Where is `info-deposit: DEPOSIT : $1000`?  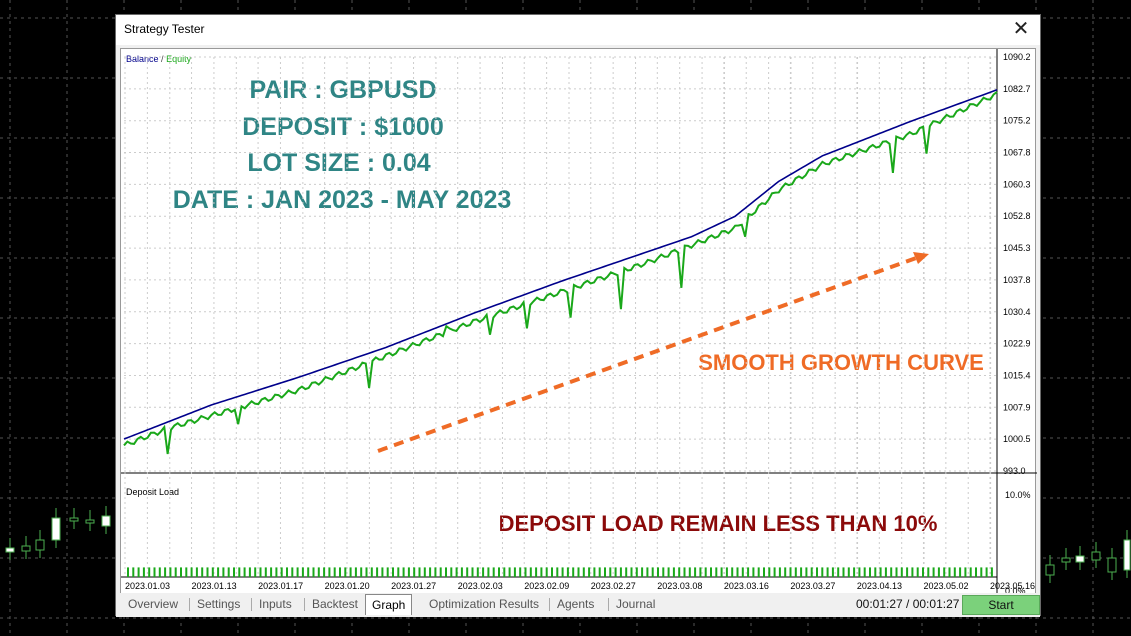 info-deposit: DEPOSIT : $1000 is located at coordinates (342, 127).